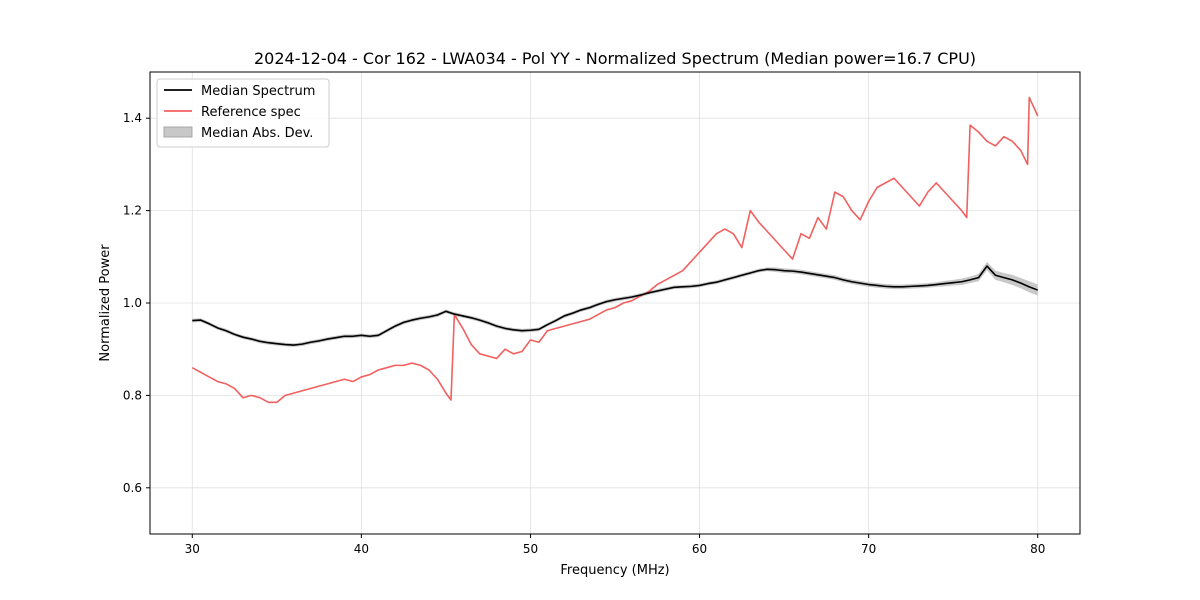  I want to click on y-tick-label: 1.4, so click(132, 118).